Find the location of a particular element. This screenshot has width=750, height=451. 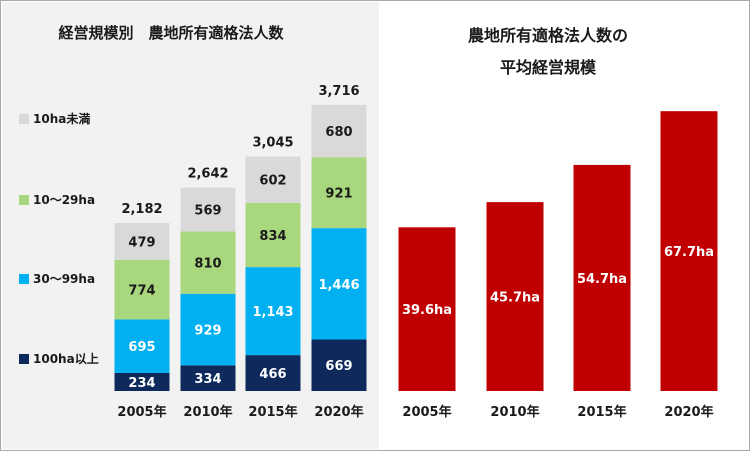

segment-value-label: 479 is located at coordinates (141, 242).